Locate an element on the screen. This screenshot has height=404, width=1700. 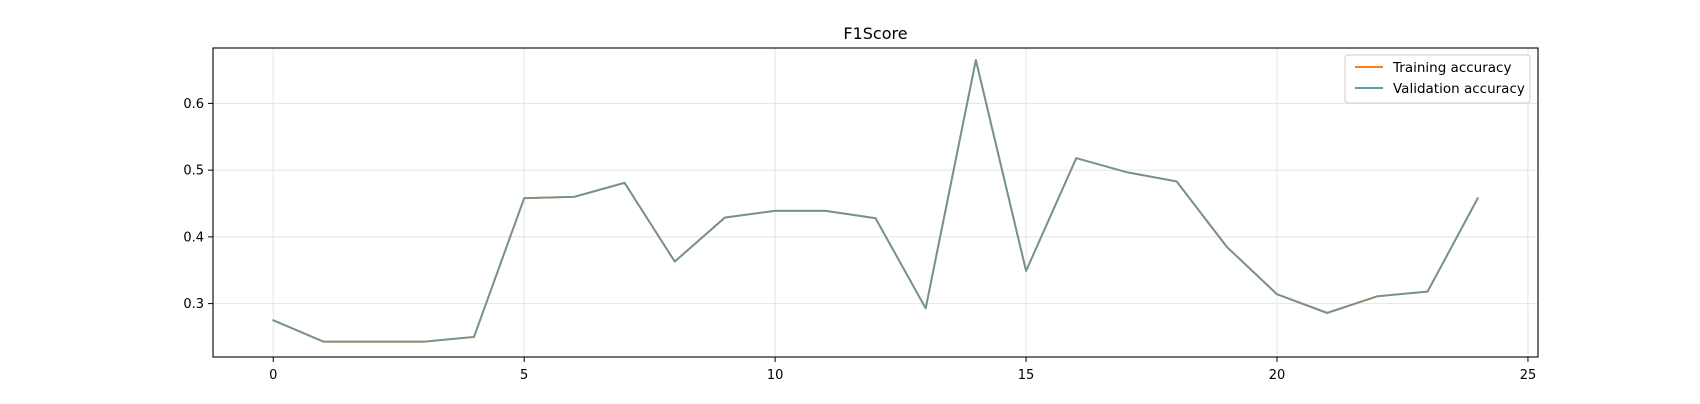
x-tick-label: 15 is located at coordinates (1026, 375).